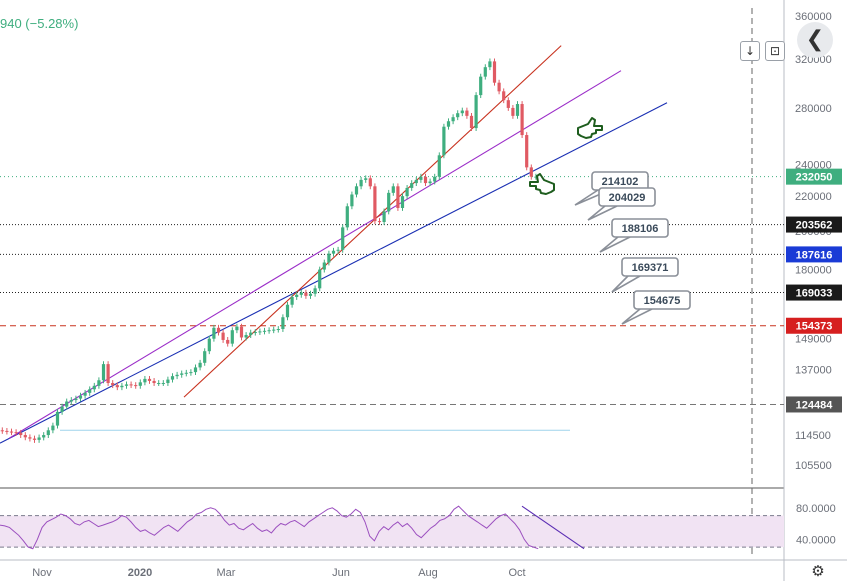  What do you see at coordinates (813, 109) in the screenshot?
I see `price-tick-label: 280000` at bounding box center [813, 109].